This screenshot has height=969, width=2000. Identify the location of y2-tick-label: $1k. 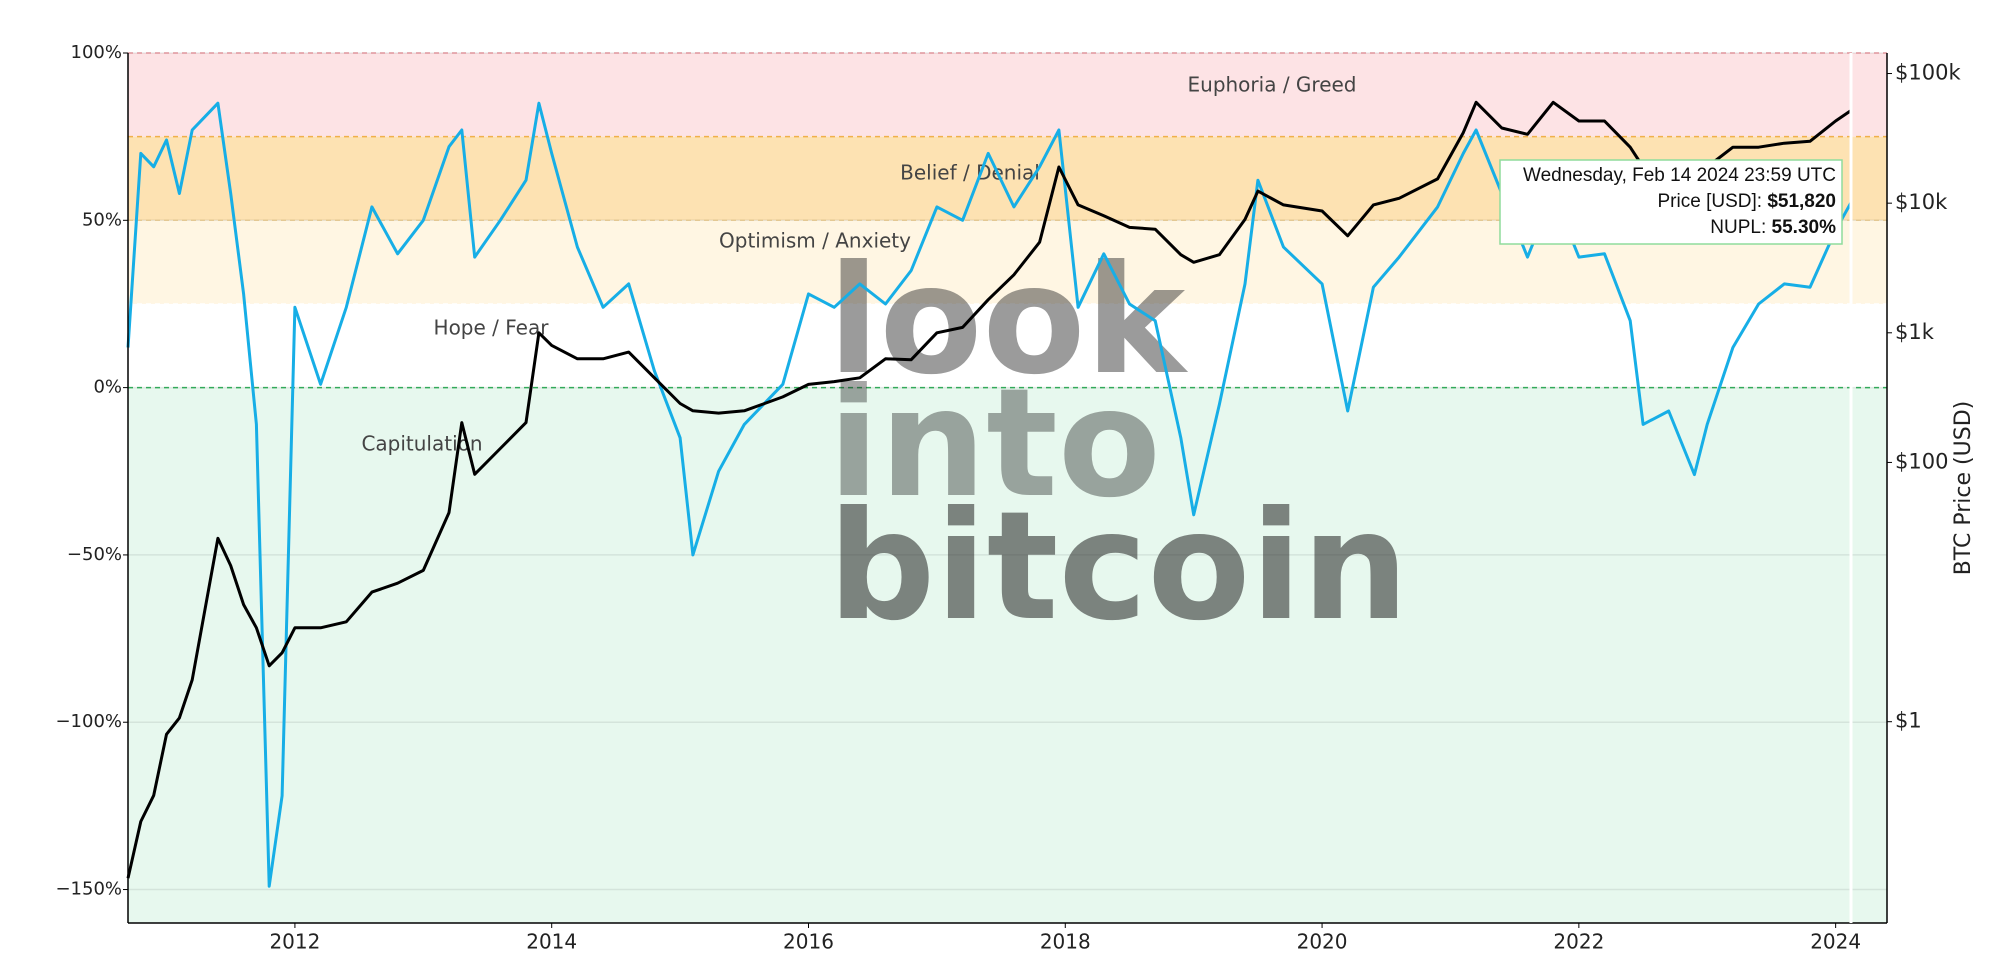
(1915, 332).